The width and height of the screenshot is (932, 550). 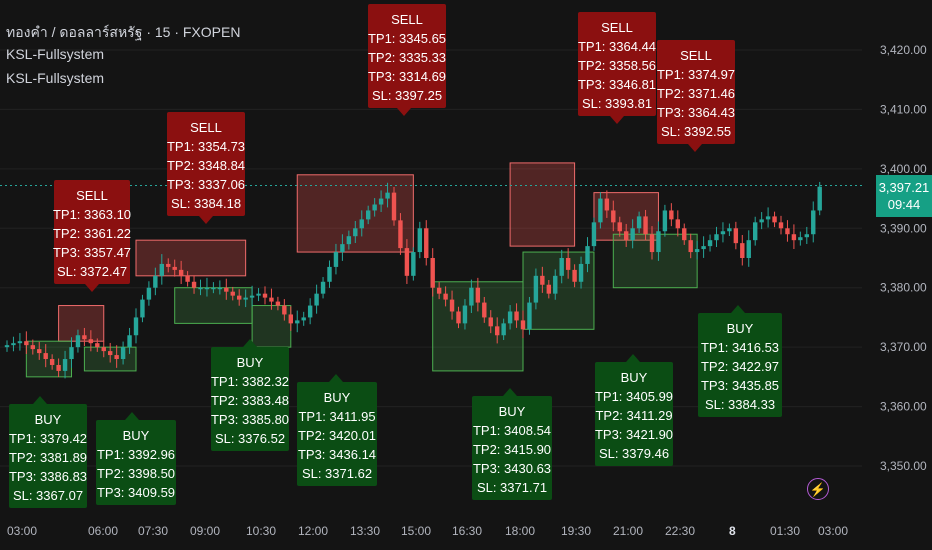 What do you see at coordinates (512, 411) in the screenshot?
I see `signal-title: BUY` at bounding box center [512, 411].